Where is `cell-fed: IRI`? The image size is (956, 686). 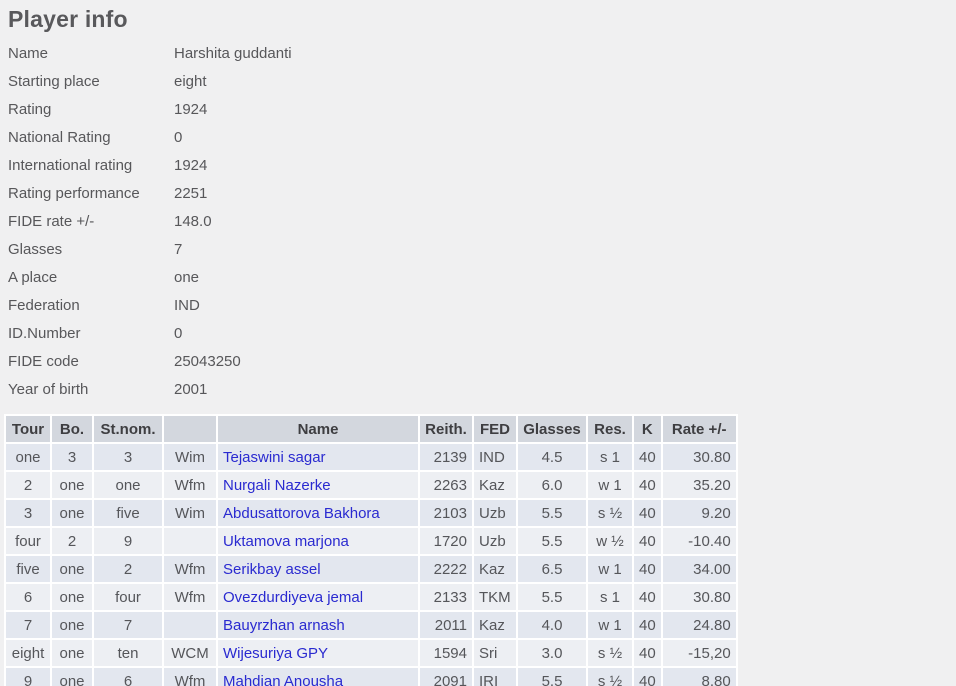
cell-fed: IRI is located at coordinates (495, 677).